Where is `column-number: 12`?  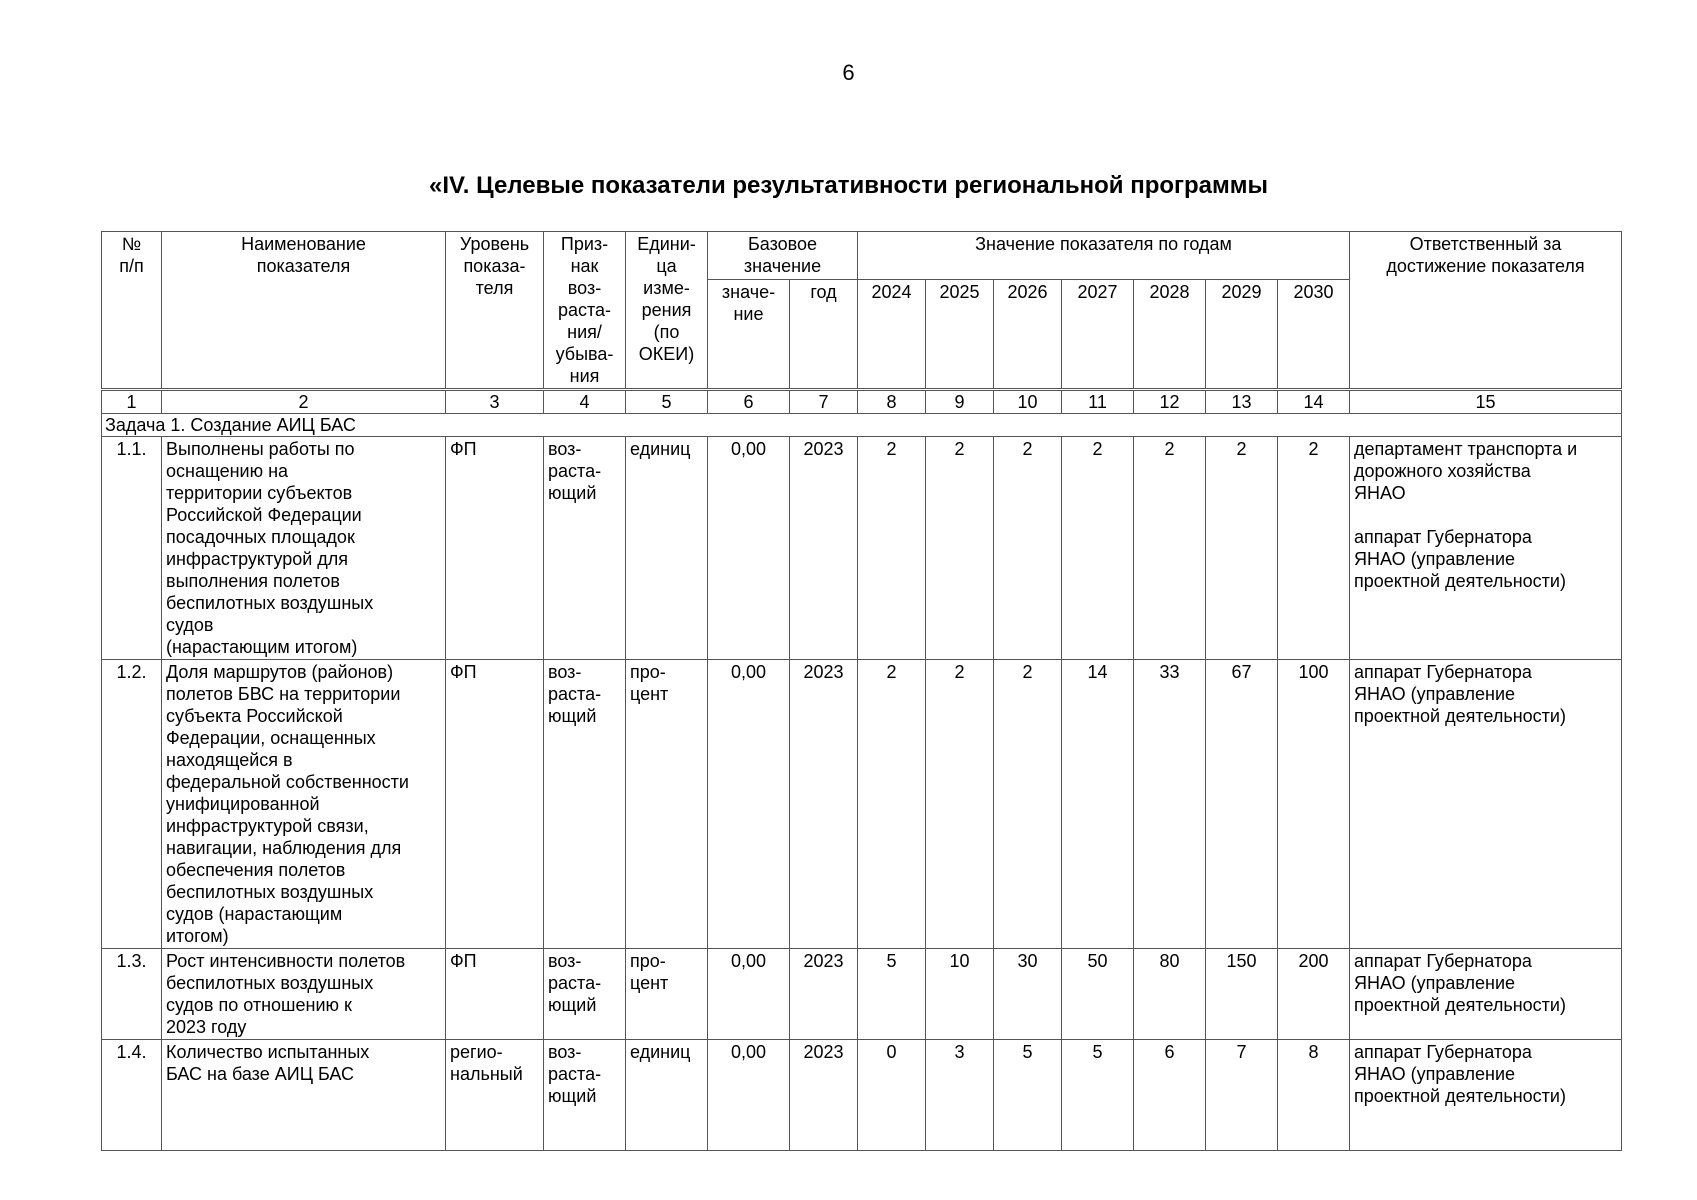
column-number: 12 is located at coordinates (1169, 401).